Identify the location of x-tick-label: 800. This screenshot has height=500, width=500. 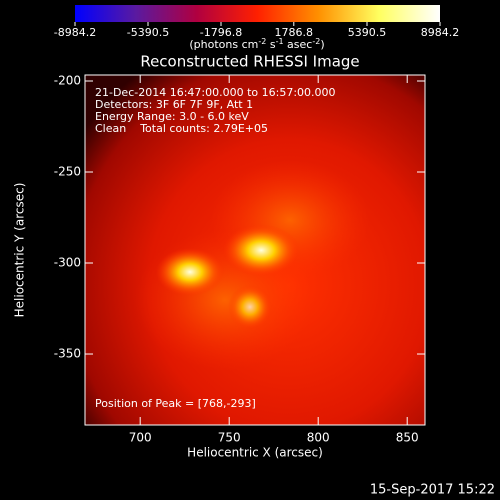
(318, 438).